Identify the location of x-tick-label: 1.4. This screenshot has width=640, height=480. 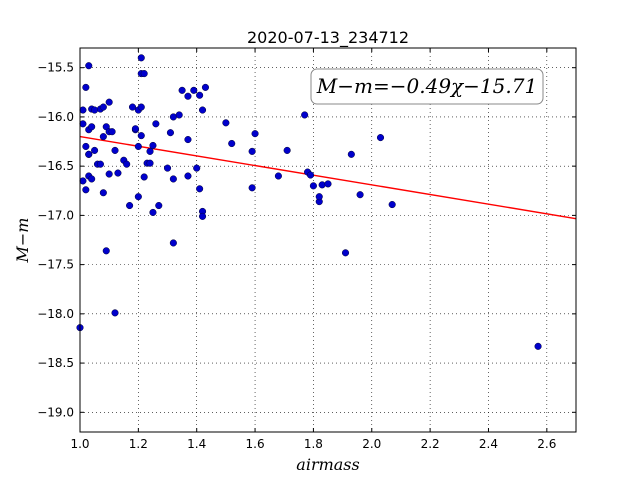
(196, 444).